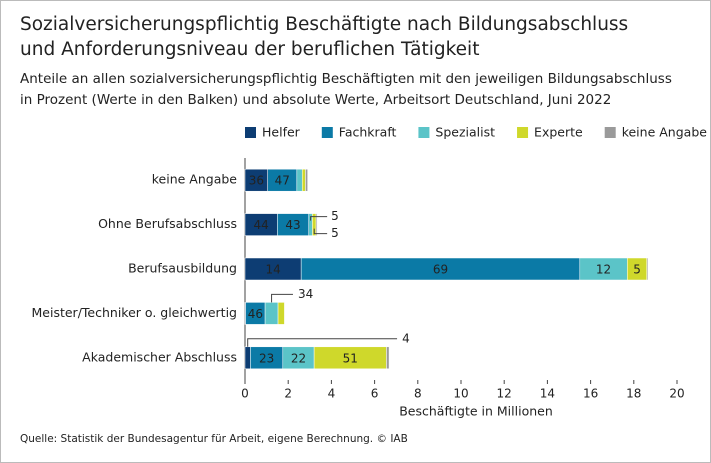 The image size is (711, 463). What do you see at coordinates (182, 268) in the screenshot?
I see `y-tick-label: Berufsausbildung` at bounding box center [182, 268].